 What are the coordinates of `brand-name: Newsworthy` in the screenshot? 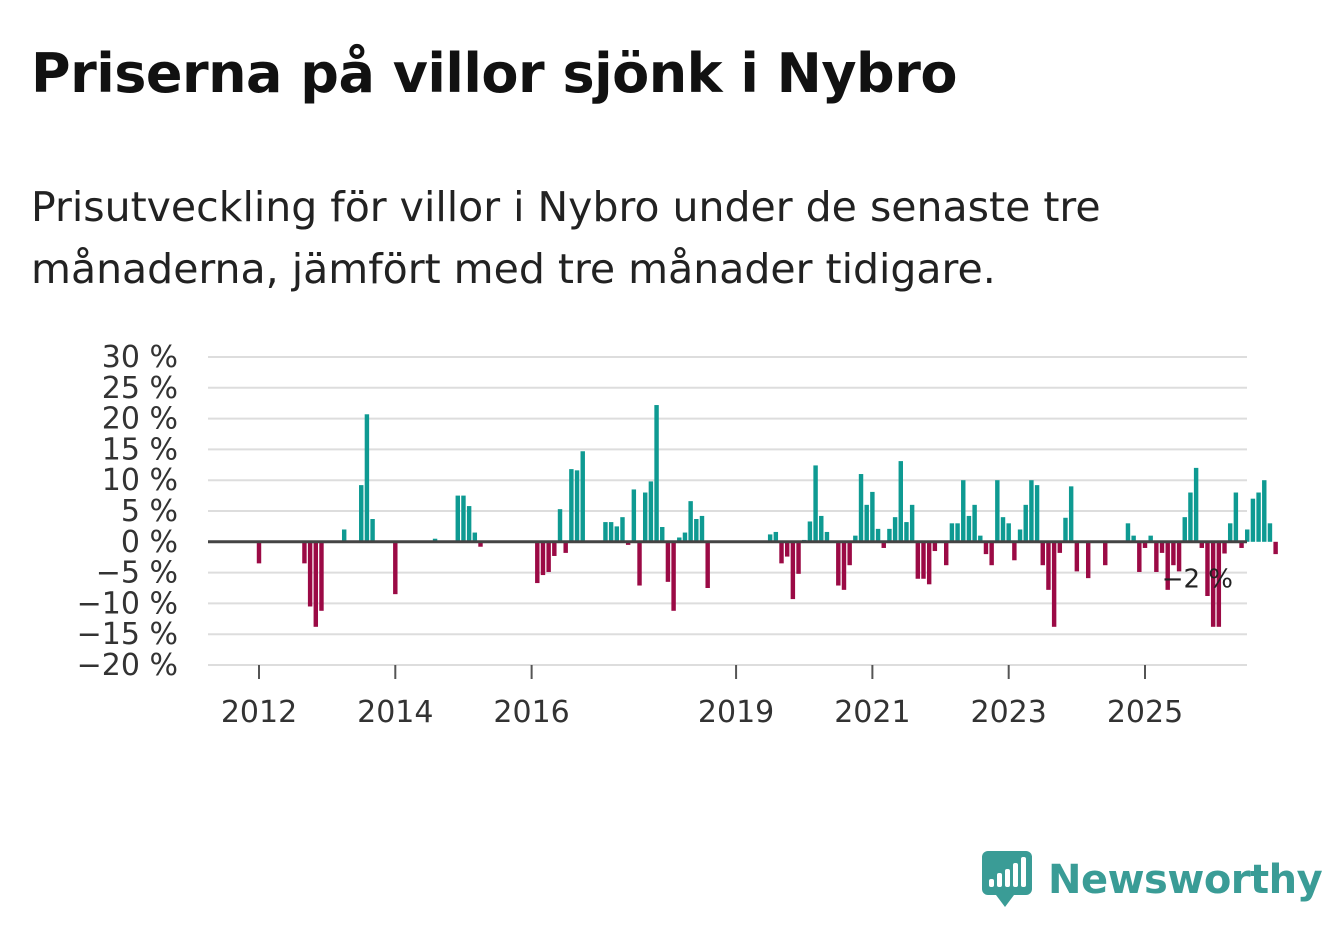 It's located at (1185, 880).